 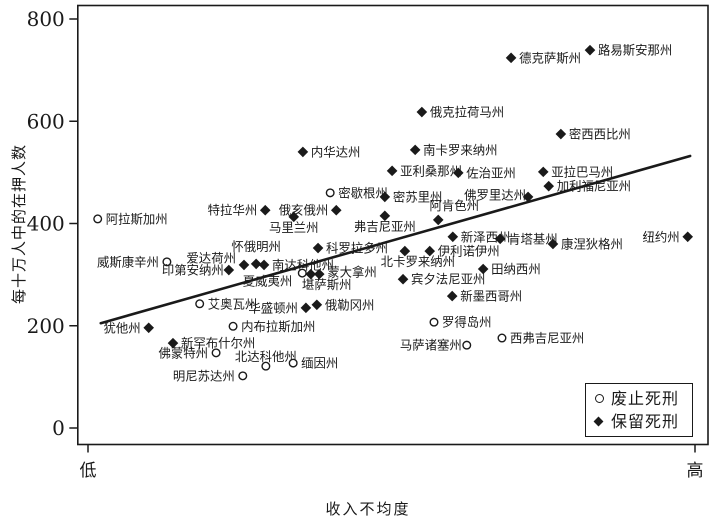 I want to click on state-label: 亚拉巴马州, so click(x=582, y=171).